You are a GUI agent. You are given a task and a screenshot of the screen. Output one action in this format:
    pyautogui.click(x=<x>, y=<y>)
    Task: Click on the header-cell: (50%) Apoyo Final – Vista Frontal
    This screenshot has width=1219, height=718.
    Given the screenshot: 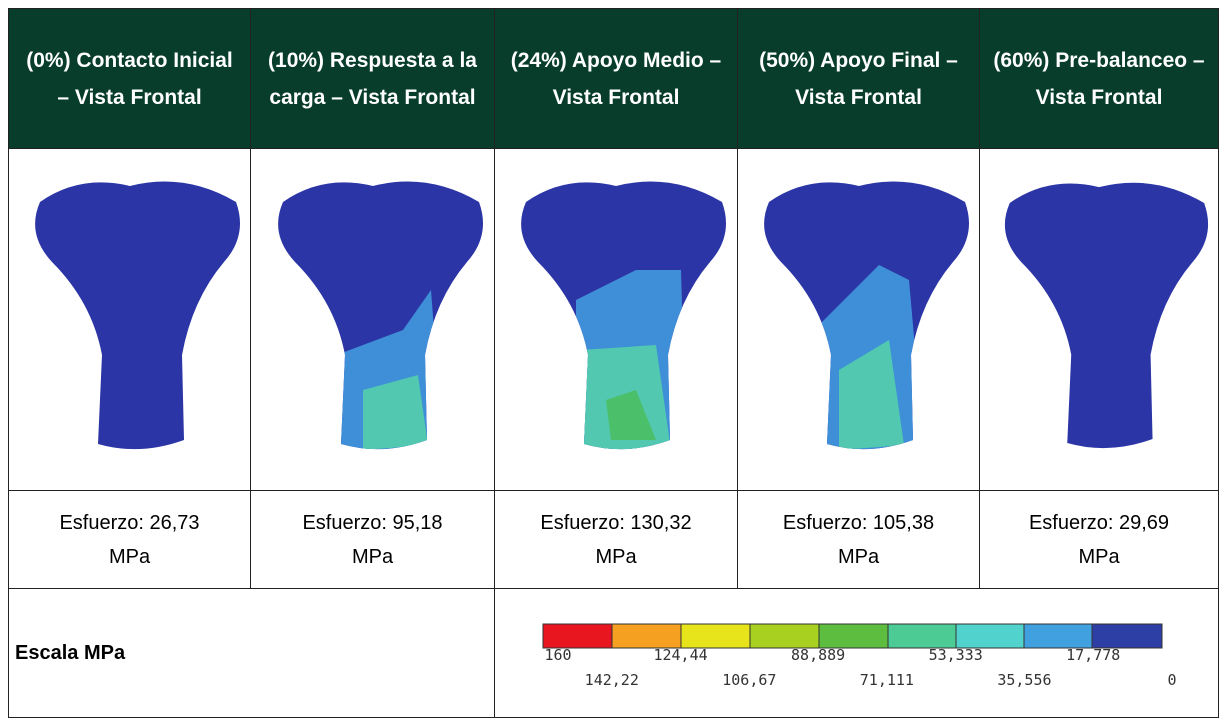 What is the action you would take?
    pyautogui.click(x=858, y=78)
    